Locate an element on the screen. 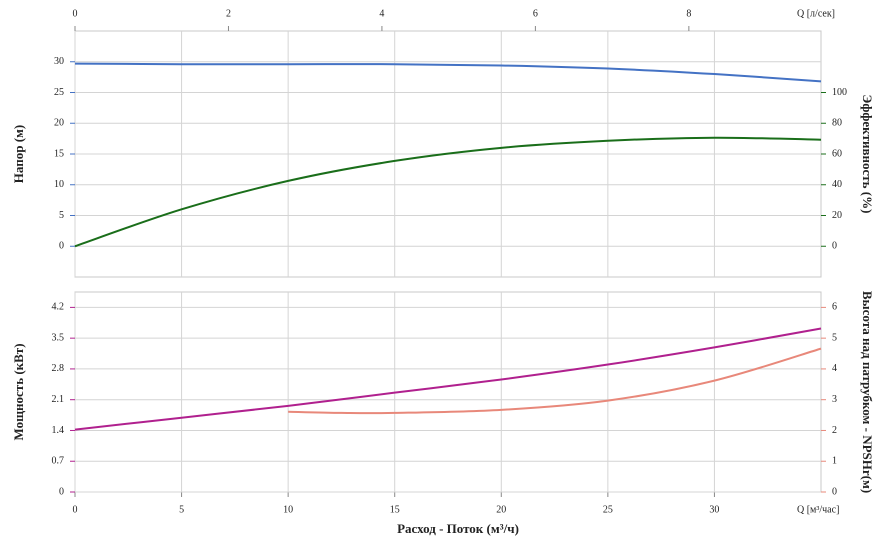  y2-tick-label: 20 is located at coordinates (837, 215).